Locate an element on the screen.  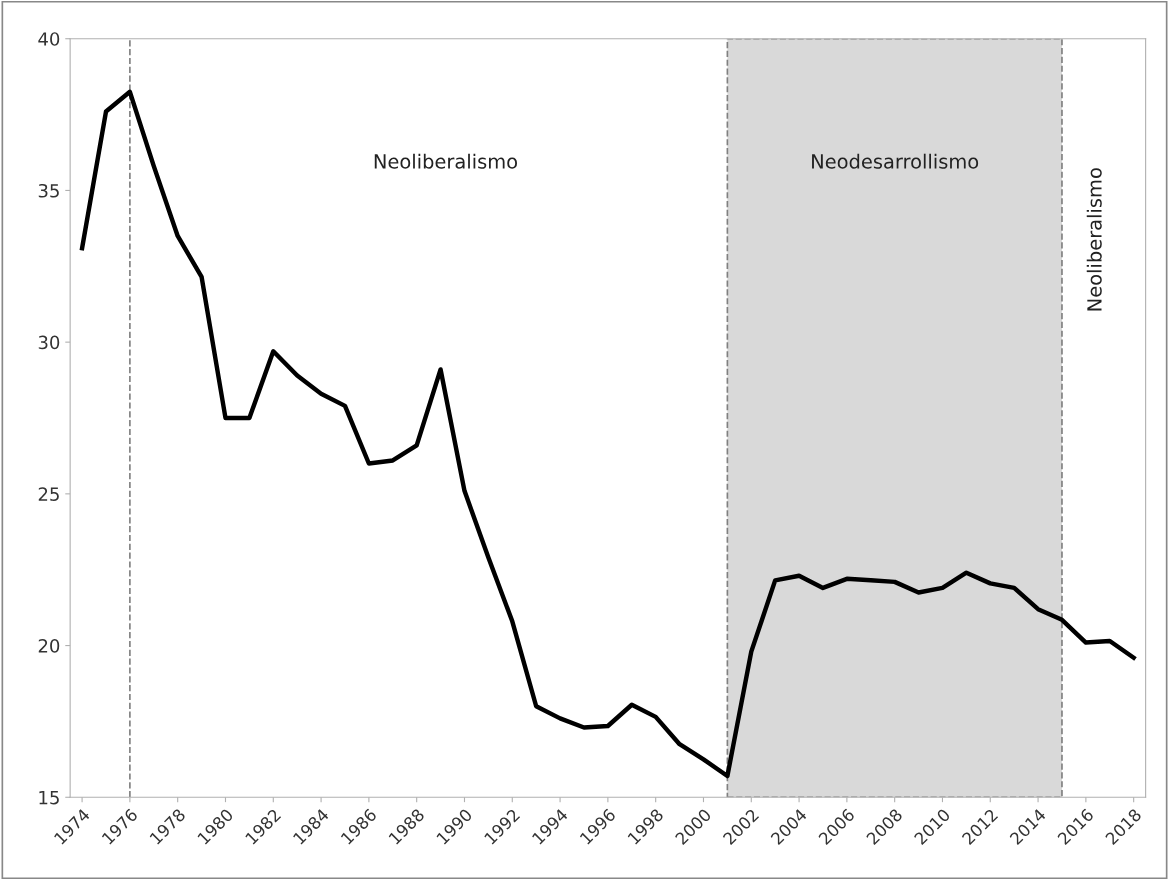
y-tick-label: 15 is located at coordinates (49, 797).